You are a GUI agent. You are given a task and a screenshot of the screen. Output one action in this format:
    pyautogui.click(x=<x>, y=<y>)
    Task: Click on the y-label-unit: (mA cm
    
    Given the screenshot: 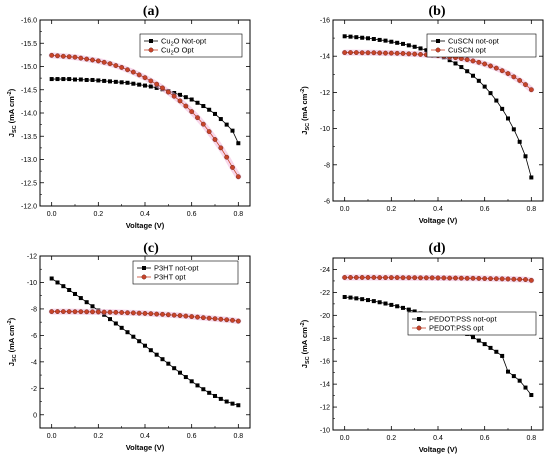 What is the action you would take?
    pyautogui.click(x=11, y=339)
    